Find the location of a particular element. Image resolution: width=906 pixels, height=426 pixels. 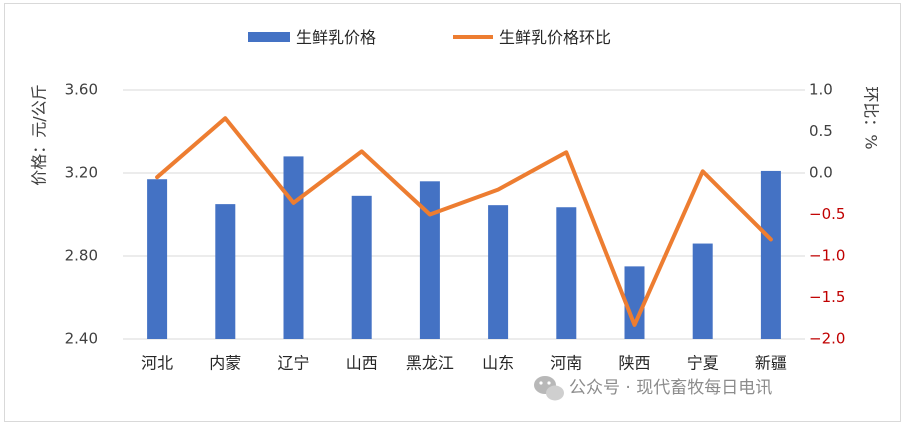

watermark-text: 公众号 · 现代畜牧每日电讯 is located at coordinates (670, 388).